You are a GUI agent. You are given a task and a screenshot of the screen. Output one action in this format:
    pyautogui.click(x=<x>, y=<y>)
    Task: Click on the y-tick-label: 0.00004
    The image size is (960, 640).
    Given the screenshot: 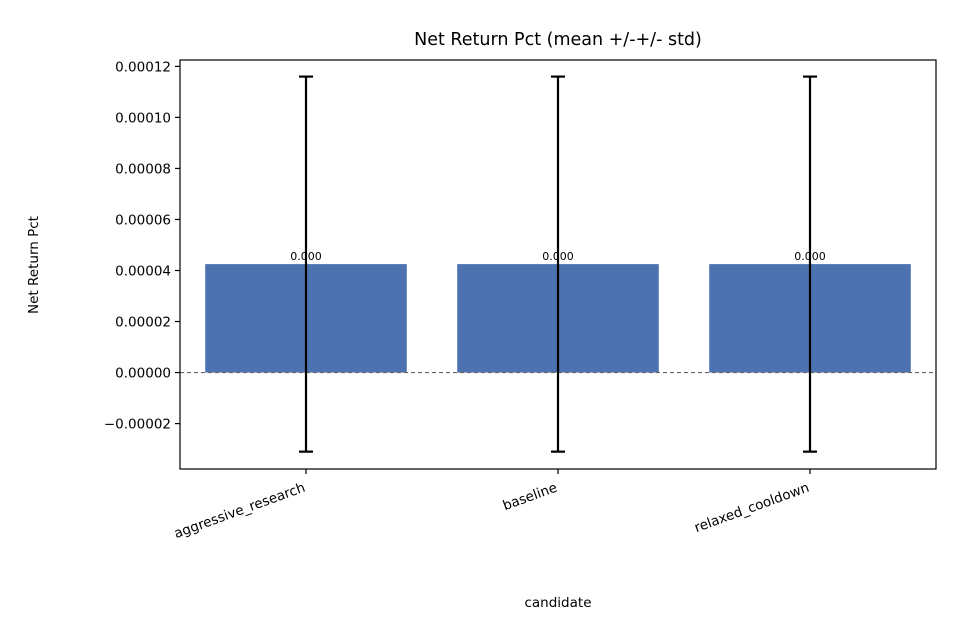 What is the action you would take?
    pyautogui.click(x=143, y=271)
    